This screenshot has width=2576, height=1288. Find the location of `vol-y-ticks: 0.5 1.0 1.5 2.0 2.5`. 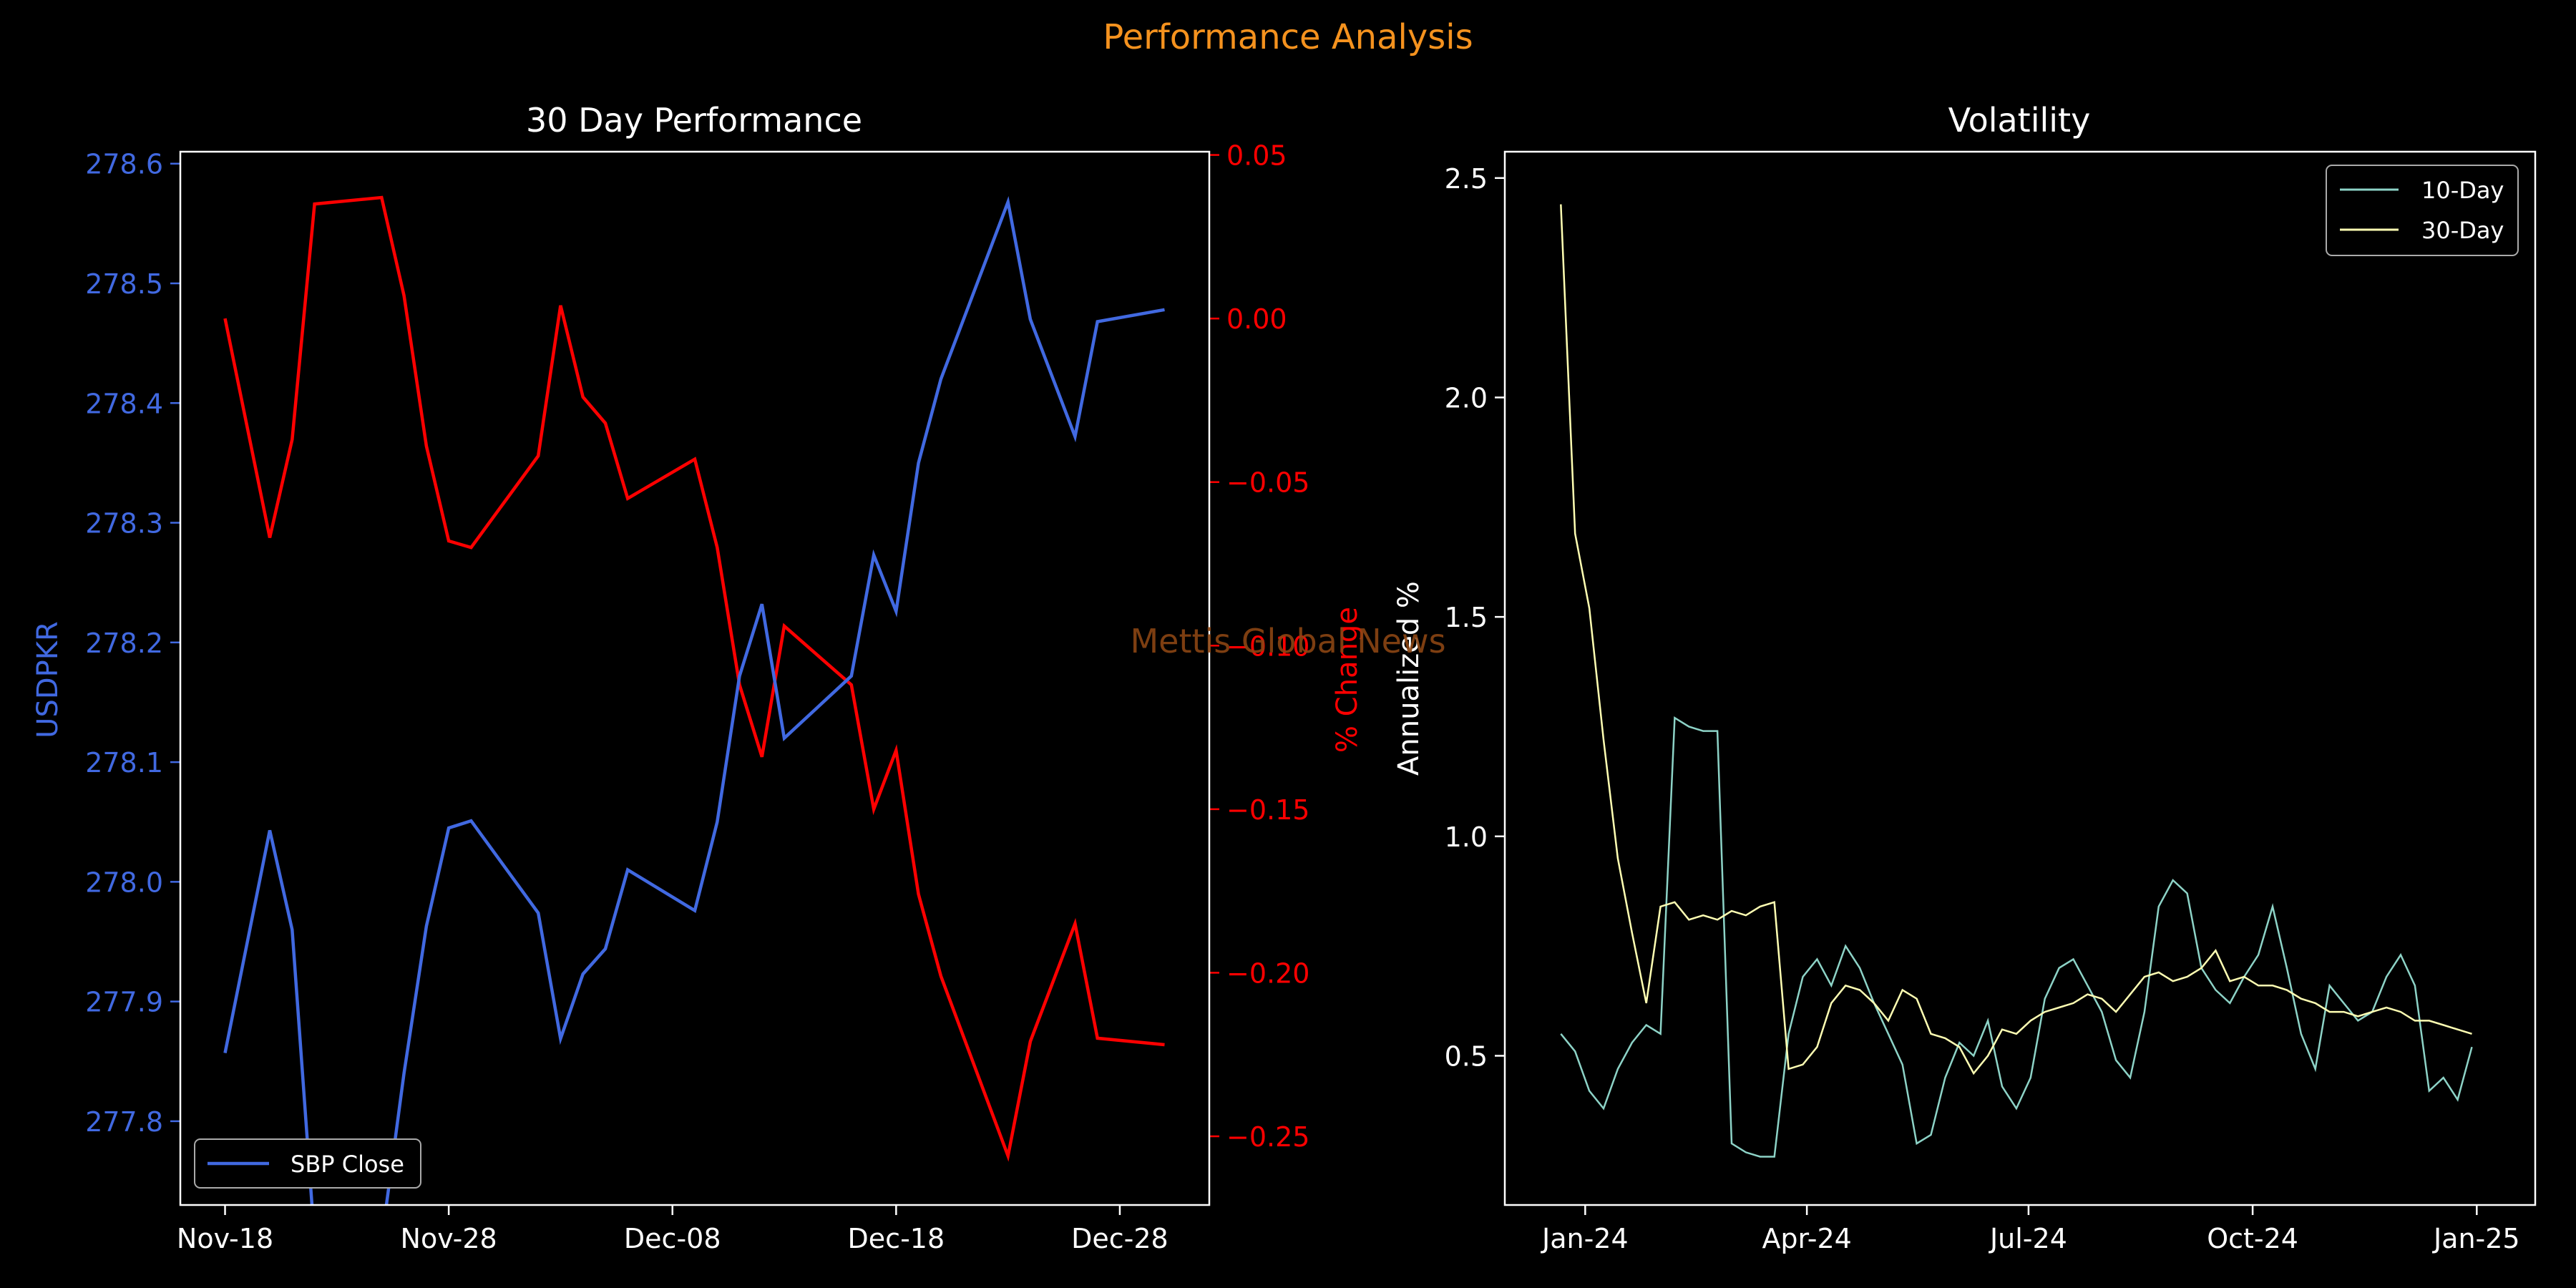

vol-y-ticks: 0.5 1.0 1.5 2.0 2.5 is located at coordinates (1475, 617).